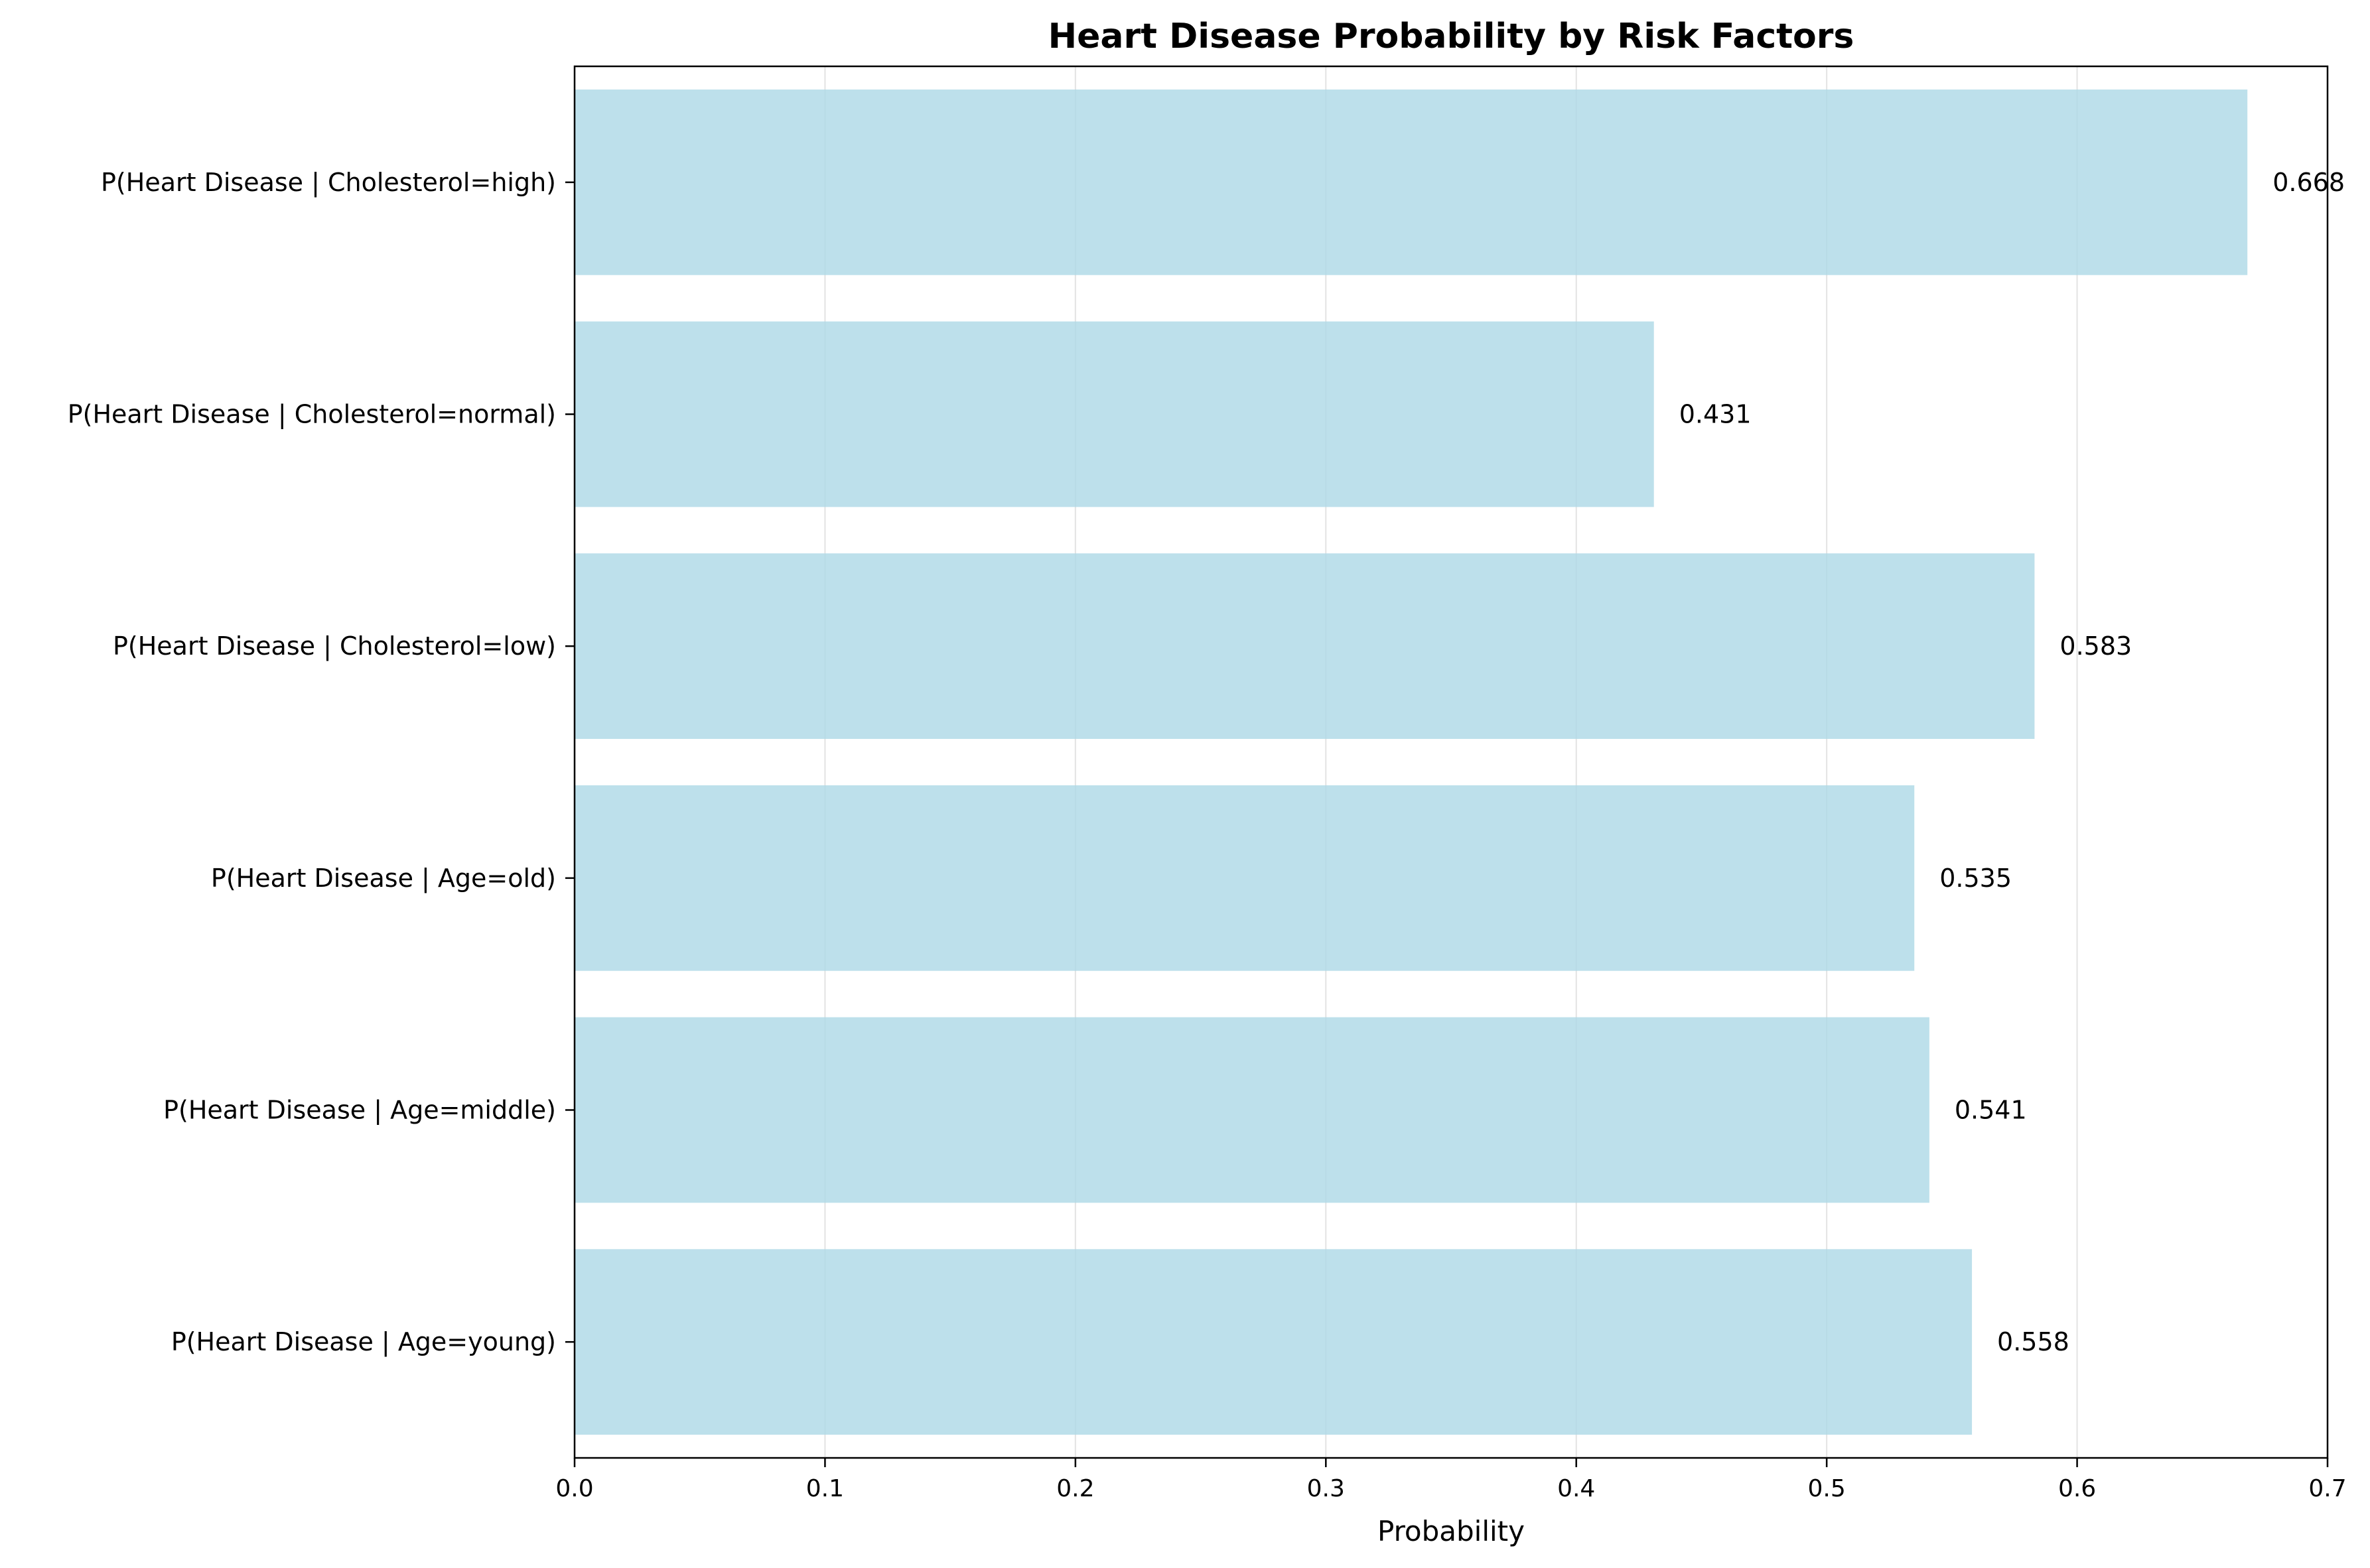 This screenshot has width=2370, height=1568. Describe the element at coordinates (825, 1488) in the screenshot. I see `x-tick-label: 0.1` at that location.